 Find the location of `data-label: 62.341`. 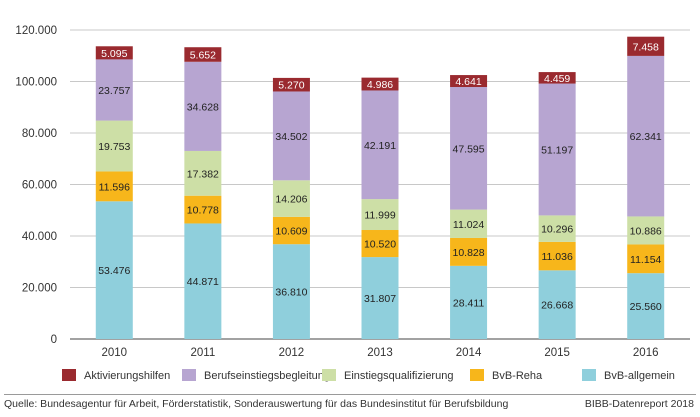

data-label: 62.341 is located at coordinates (646, 137).